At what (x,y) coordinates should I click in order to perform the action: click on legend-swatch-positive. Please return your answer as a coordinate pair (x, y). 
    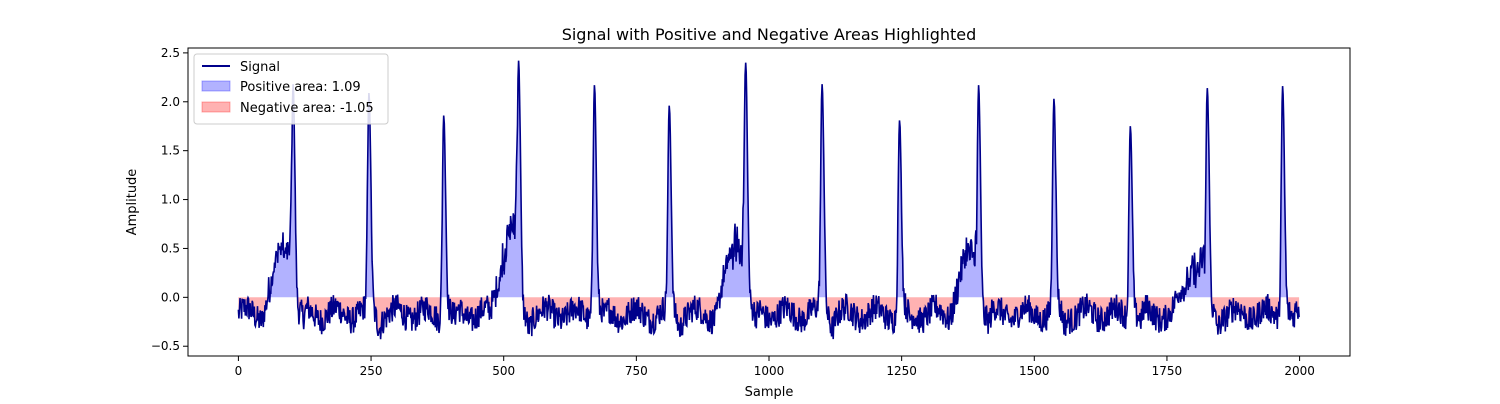
    Looking at the image, I should click on (216, 86).